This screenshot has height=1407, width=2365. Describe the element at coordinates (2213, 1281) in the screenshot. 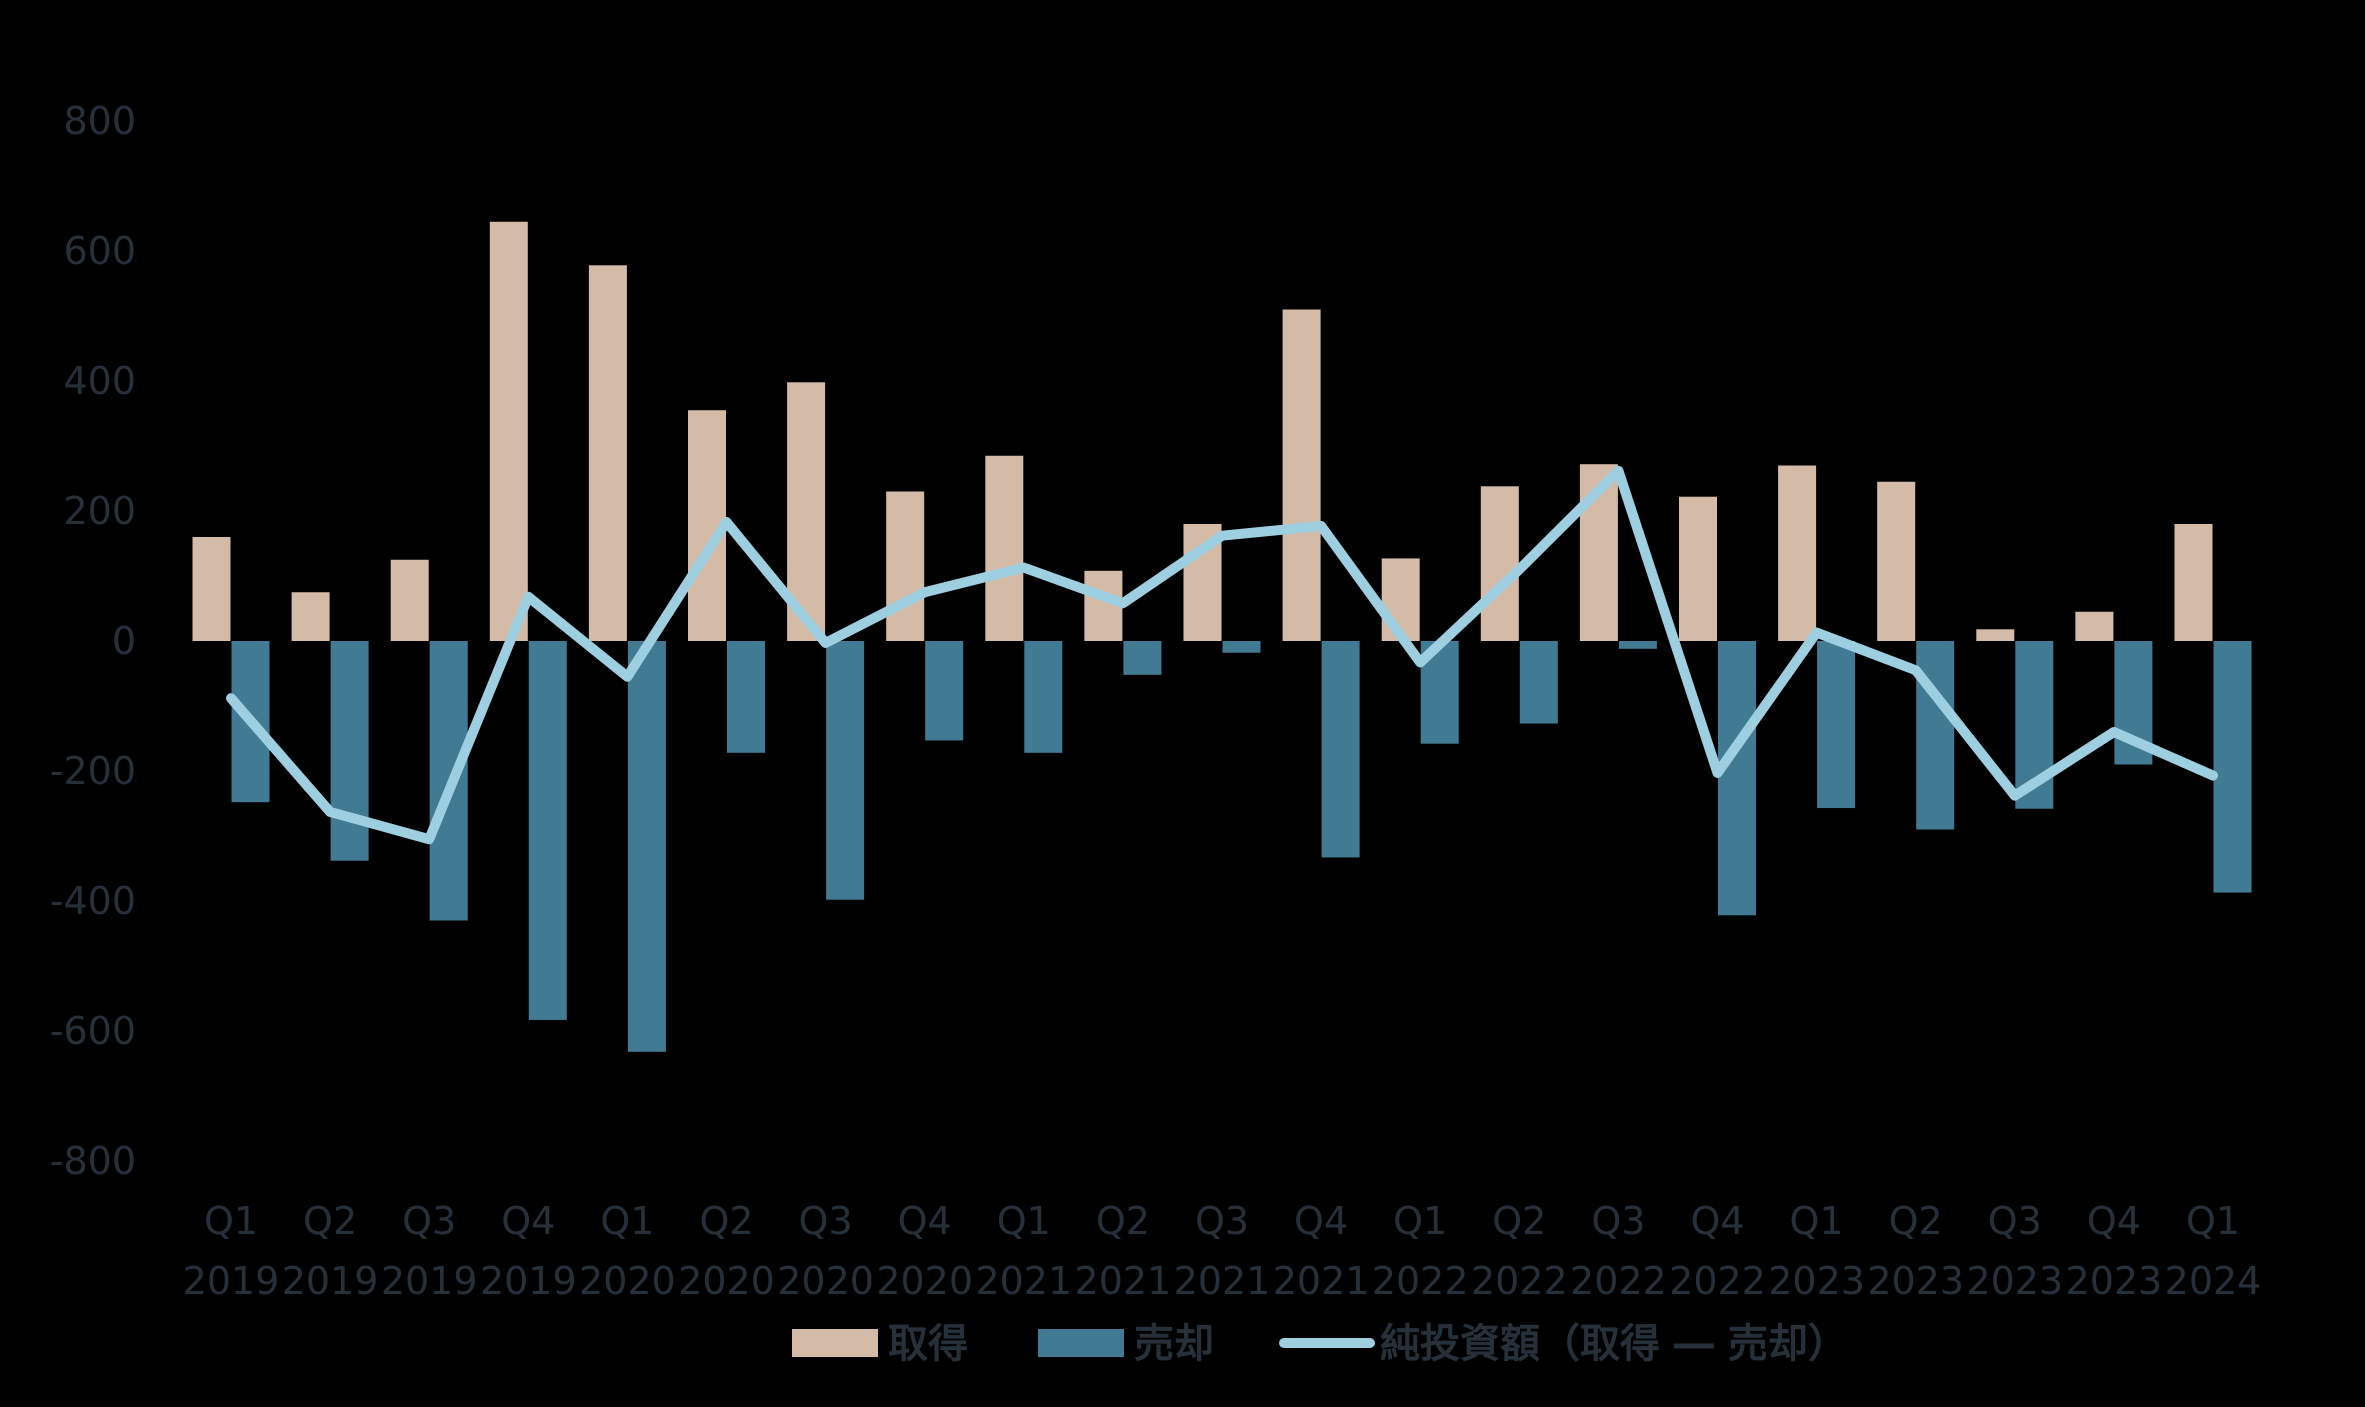

I see `x-tick-label-year: 2024` at that location.